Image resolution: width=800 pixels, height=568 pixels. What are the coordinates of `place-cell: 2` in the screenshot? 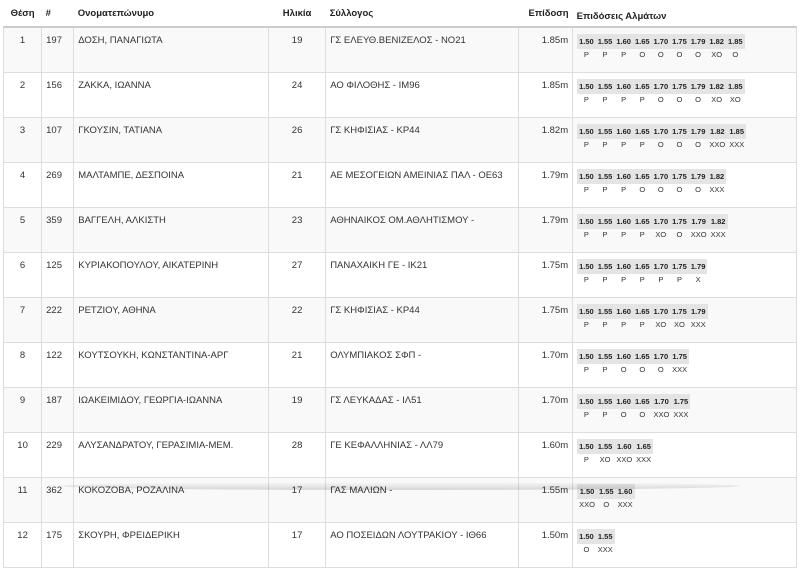 It's located at (22, 95).